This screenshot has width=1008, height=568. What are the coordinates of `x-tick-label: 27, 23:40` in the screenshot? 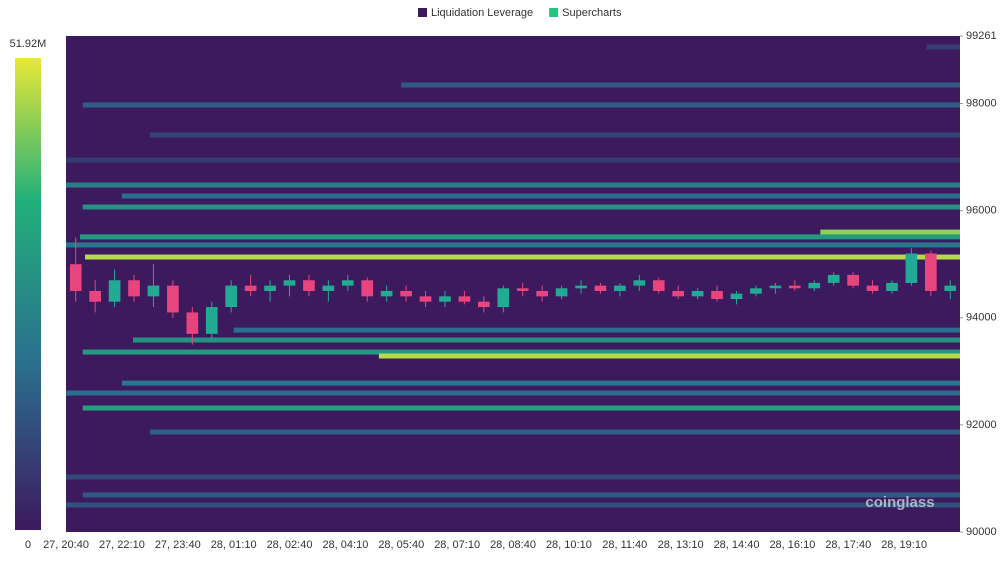 It's located at (178, 545).